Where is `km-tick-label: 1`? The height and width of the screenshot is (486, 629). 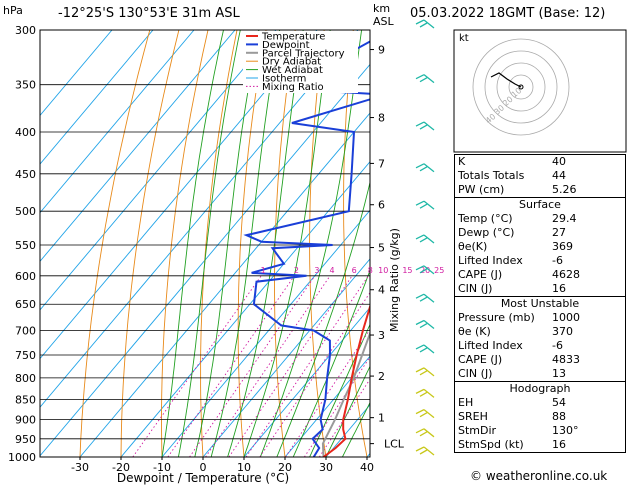
km-tick-label: 1 is located at coordinates (381, 418).